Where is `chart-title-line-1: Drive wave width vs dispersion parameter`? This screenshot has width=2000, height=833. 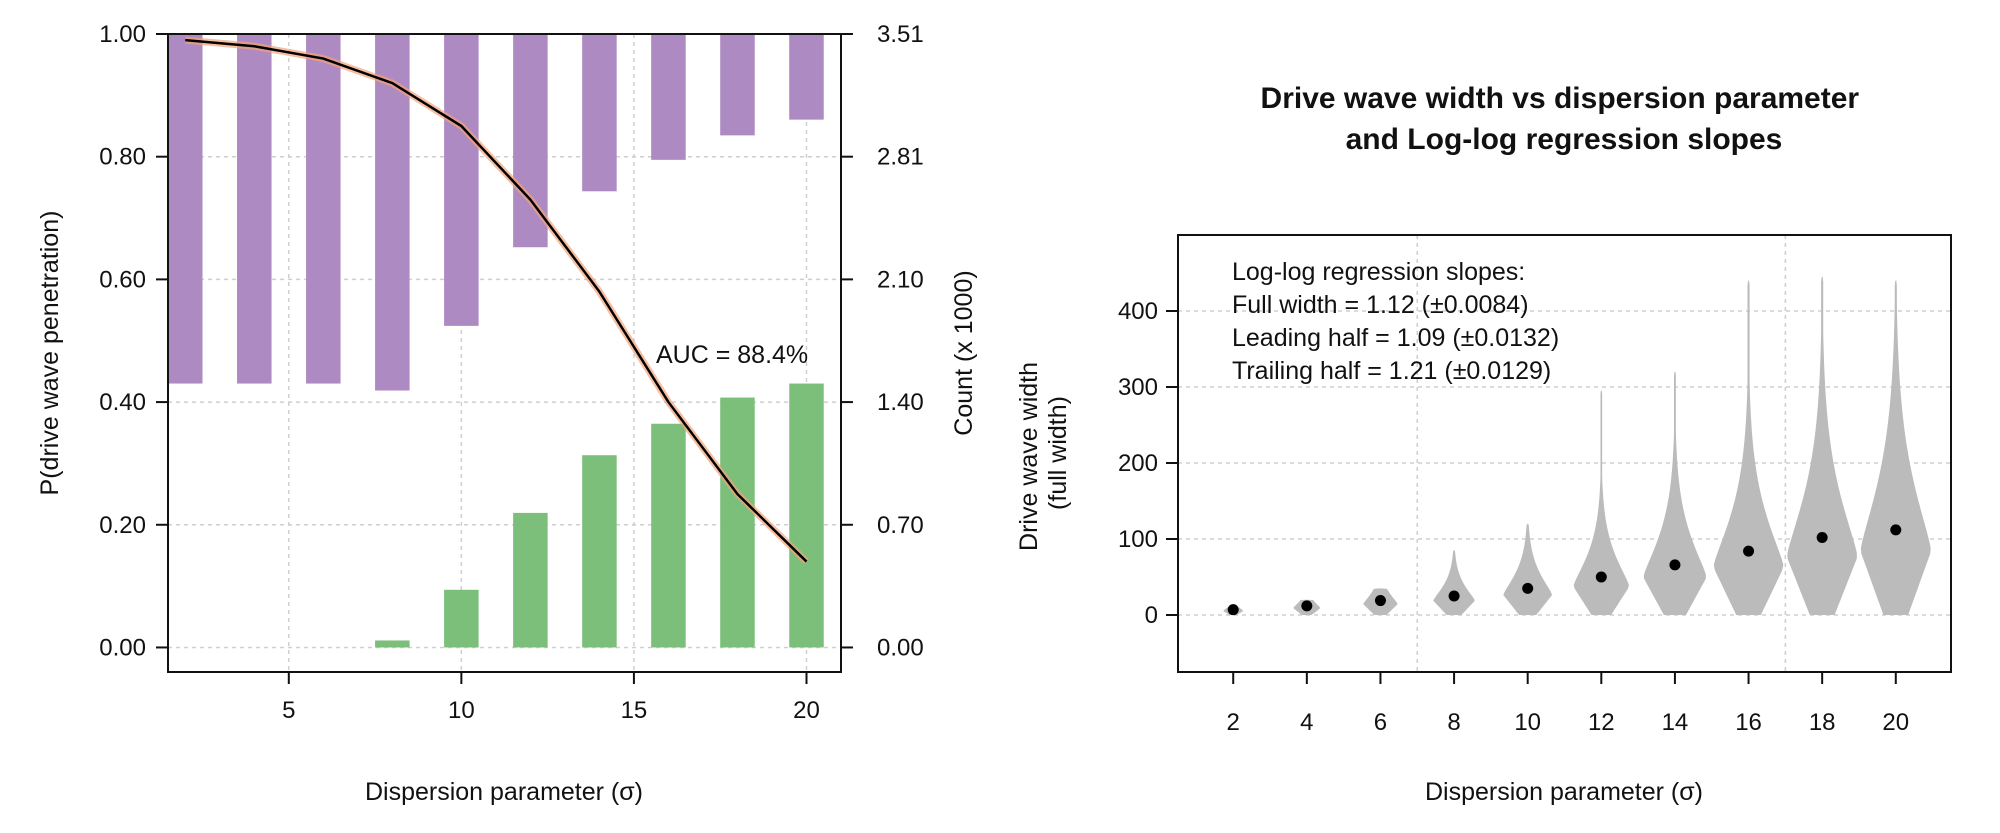
chart-title-line-1: Drive wave width vs dispersion parameter is located at coordinates (1560, 98).